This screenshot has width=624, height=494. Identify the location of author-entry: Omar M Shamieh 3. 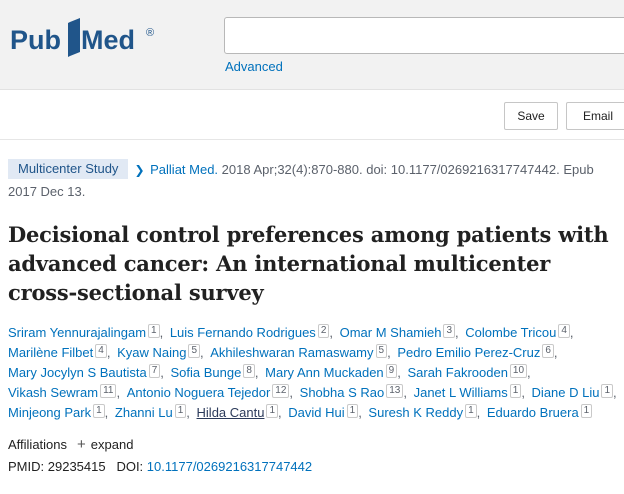
(397, 332).